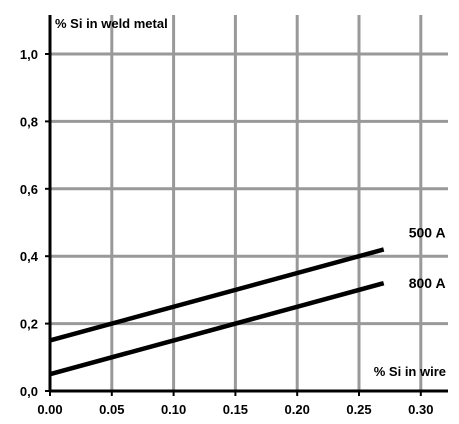 The width and height of the screenshot is (459, 424). Describe the element at coordinates (358, 409) in the screenshot. I see `x-tick-label: 0.25` at that location.